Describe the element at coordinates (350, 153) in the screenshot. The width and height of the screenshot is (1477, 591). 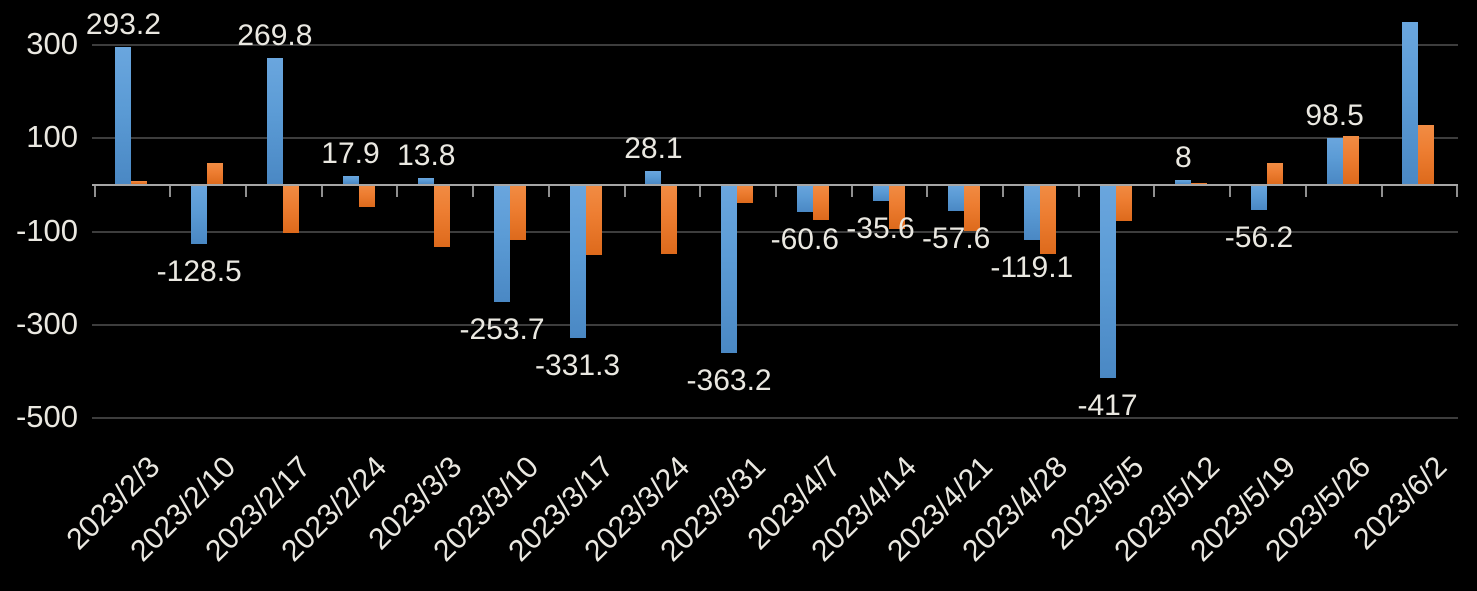
I see `data-label-2023/2/24: 17.9` at that location.